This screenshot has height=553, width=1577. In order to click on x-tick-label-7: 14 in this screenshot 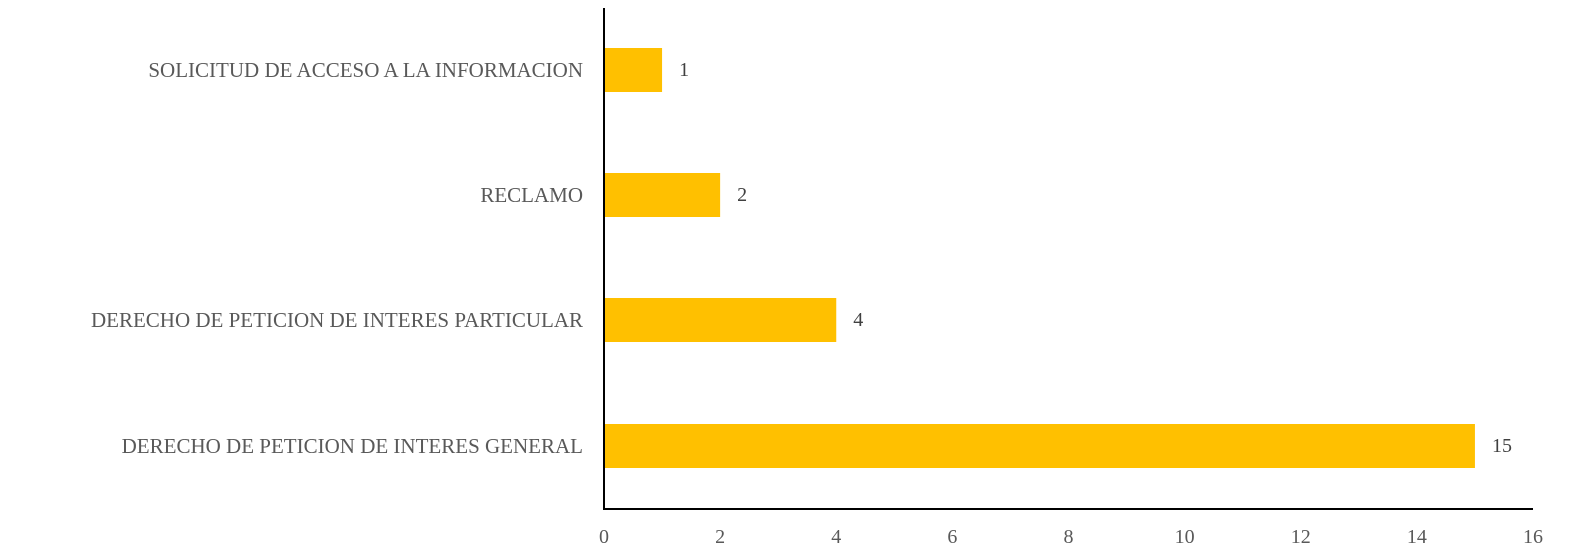, I will do `click(1417, 537)`.